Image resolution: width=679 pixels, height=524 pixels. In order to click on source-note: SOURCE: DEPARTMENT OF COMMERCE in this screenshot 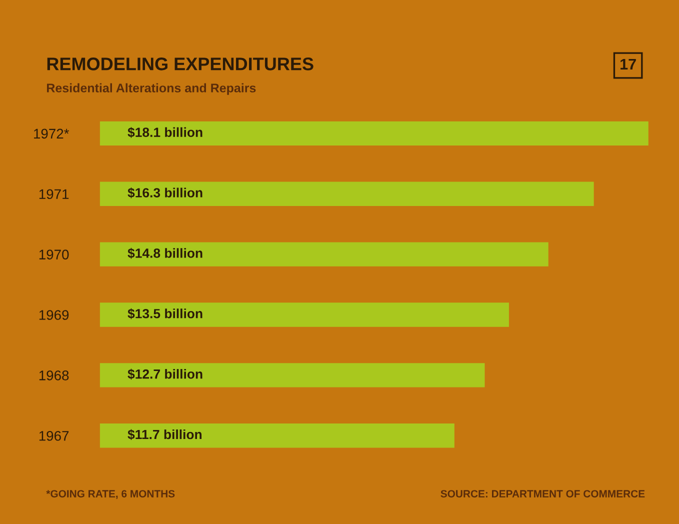, I will do `click(542, 494)`.